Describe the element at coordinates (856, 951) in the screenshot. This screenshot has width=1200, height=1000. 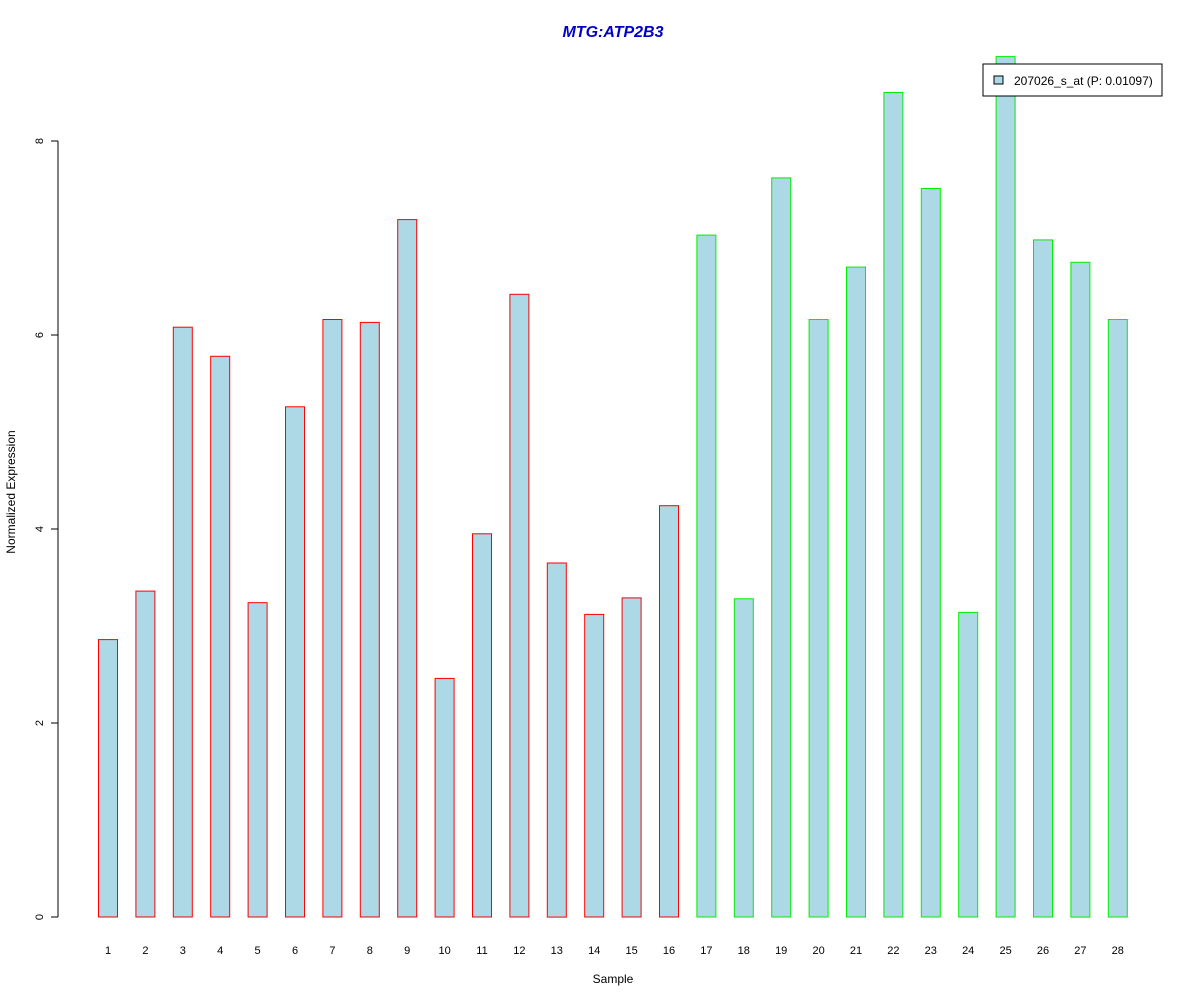
I see `x-tick-label: 21` at that location.